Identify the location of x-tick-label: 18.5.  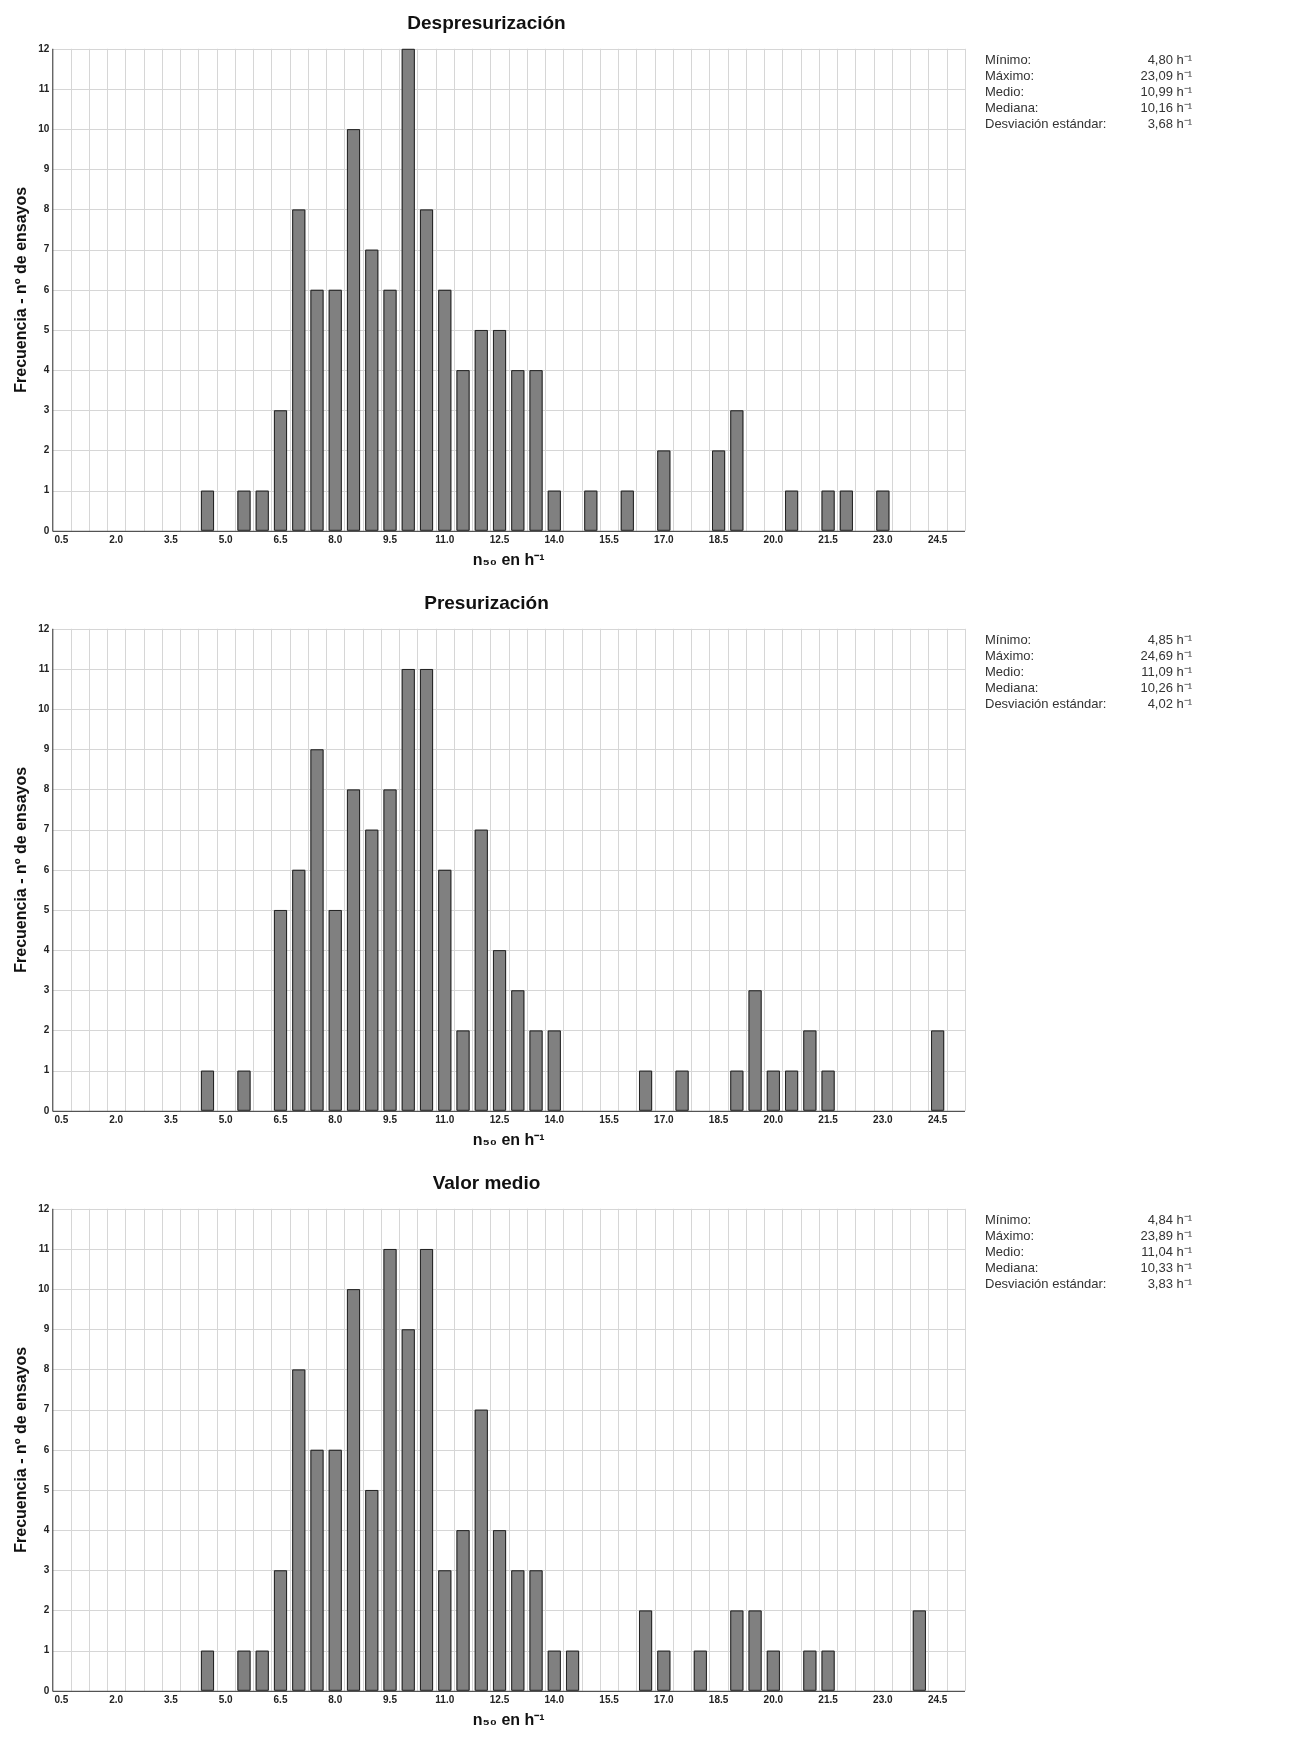
(718, 539).